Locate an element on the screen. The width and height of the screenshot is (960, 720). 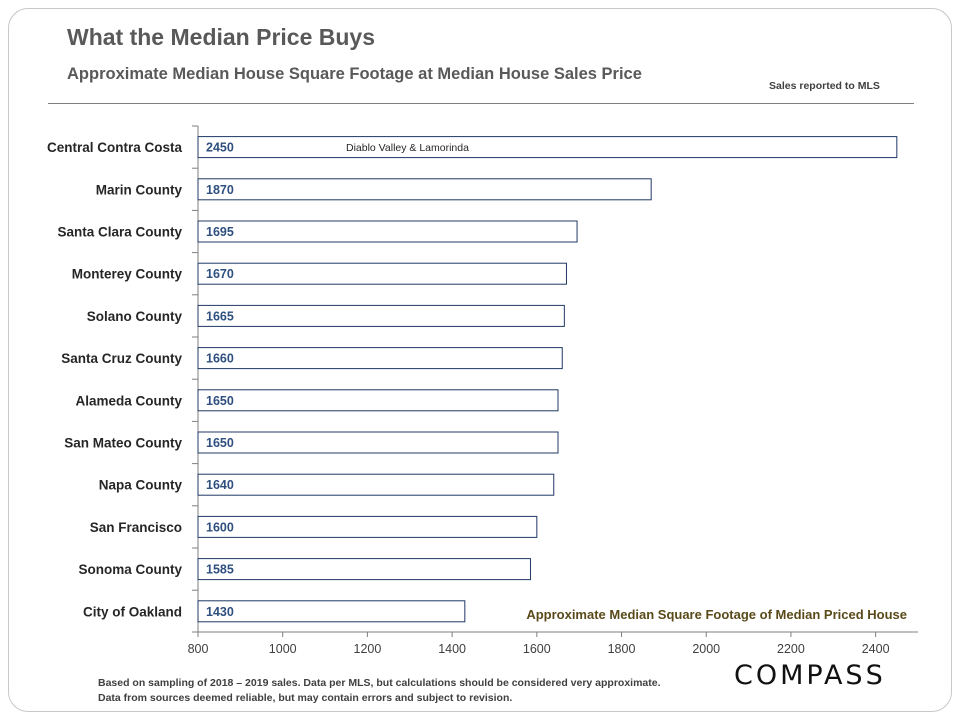
chart-title: What the Median Price Buys is located at coordinates (221, 37).